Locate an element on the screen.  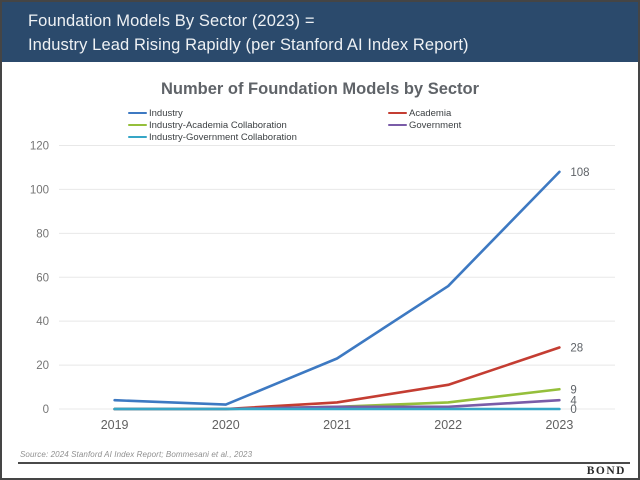
legend-item-government: Government is located at coordinates (424, 125).